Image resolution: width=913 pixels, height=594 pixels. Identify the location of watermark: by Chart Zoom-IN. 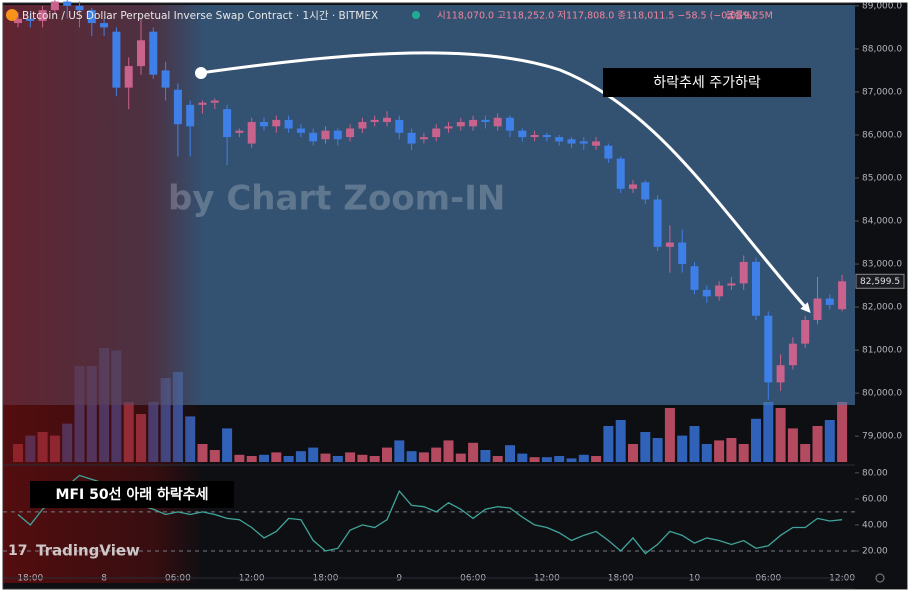
(336, 199).